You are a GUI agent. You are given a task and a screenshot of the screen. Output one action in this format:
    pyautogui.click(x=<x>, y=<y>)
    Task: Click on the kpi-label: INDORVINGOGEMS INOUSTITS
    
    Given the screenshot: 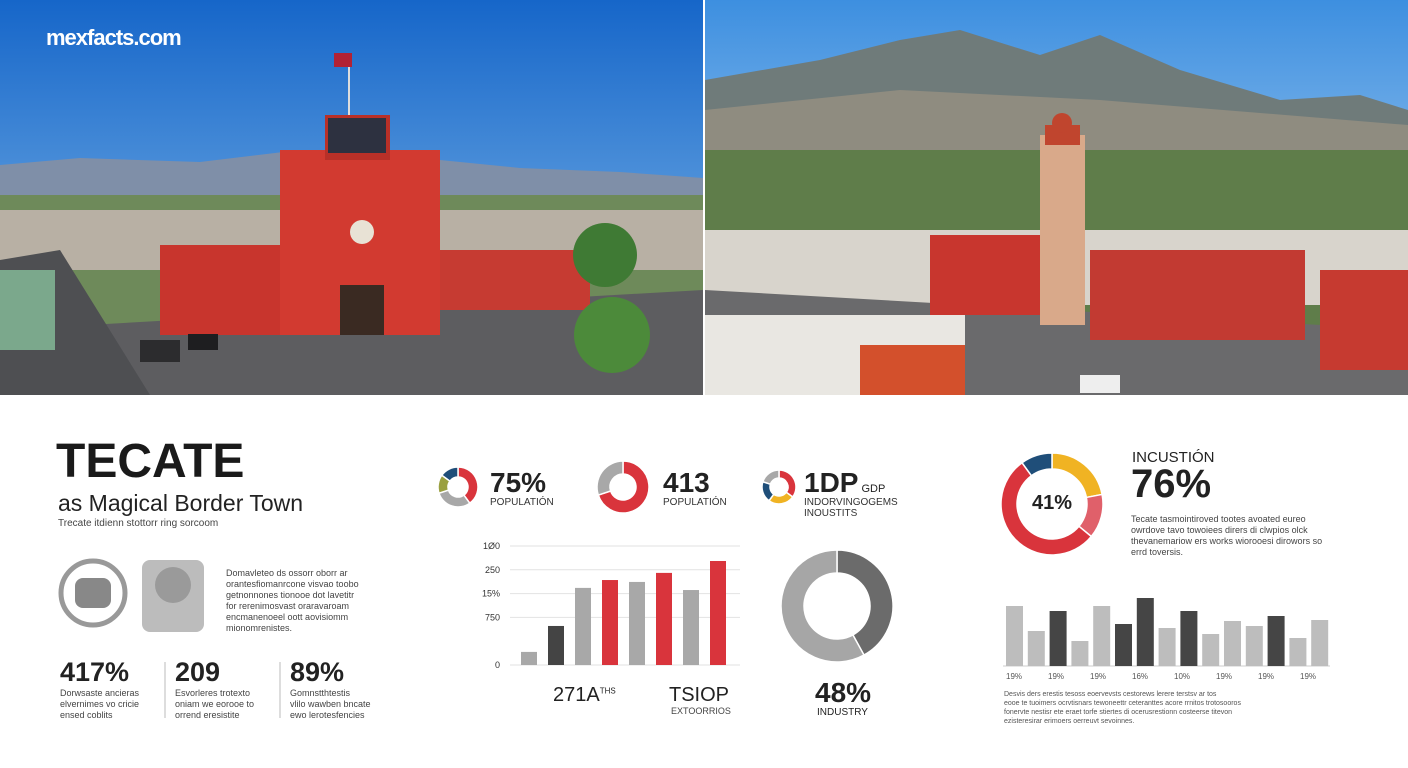 What is the action you would take?
    pyautogui.click(x=851, y=508)
    